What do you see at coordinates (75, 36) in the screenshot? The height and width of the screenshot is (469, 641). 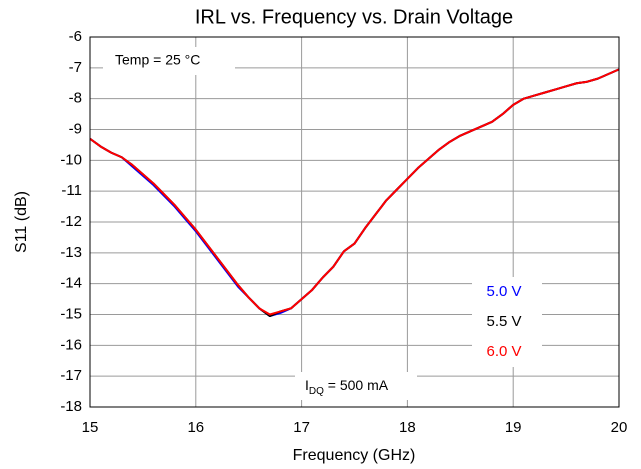 I see `y-tick-label: -6` at bounding box center [75, 36].